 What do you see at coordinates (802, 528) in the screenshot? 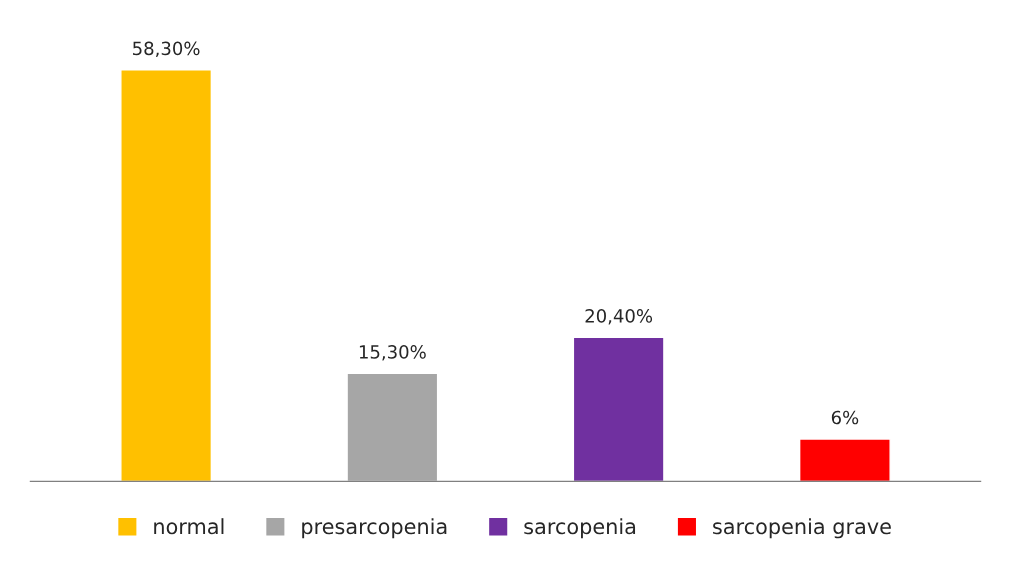
I see `legend-label: sarcopenia grave` at bounding box center [802, 528].